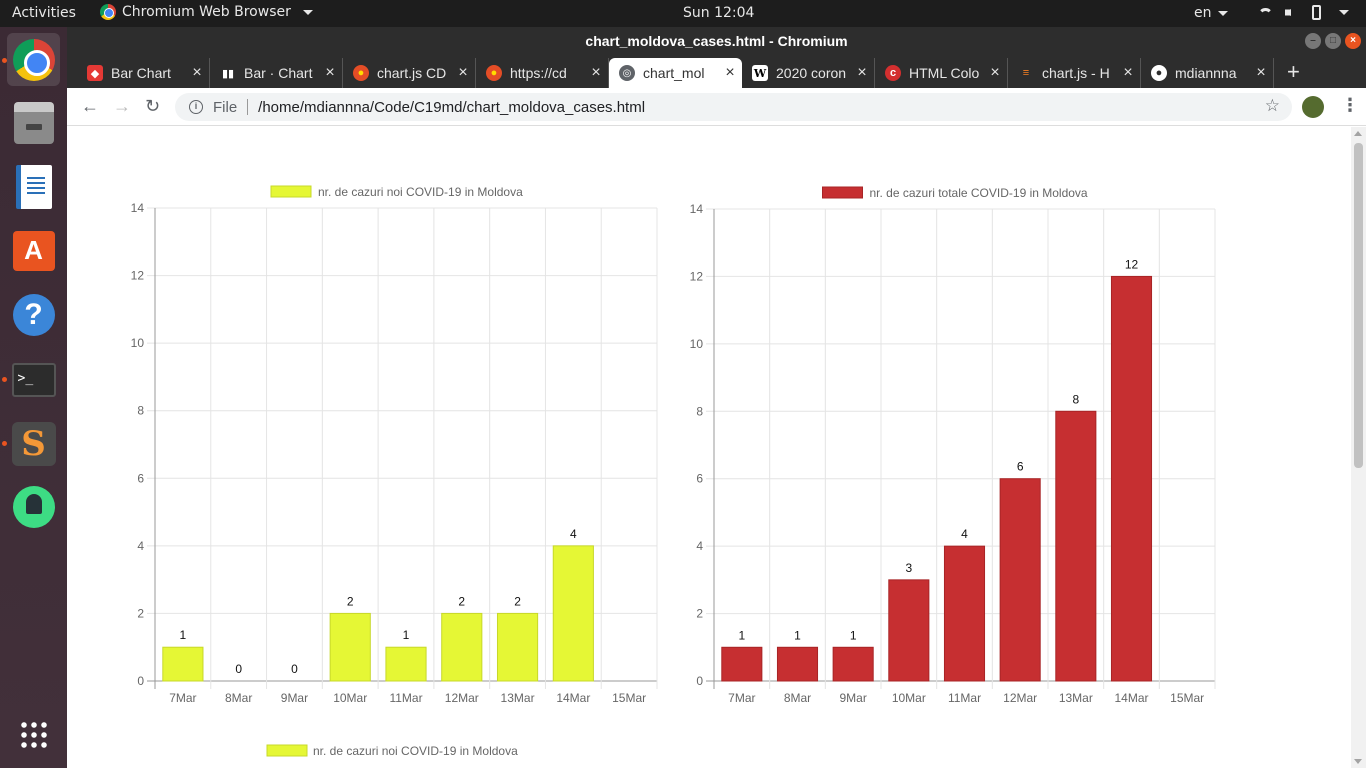 The width and height of the screenshot is (1366, 768). Describe the element at coordinates (44, 13) in the screenshot. I see `activities-button: Activities` at that location.